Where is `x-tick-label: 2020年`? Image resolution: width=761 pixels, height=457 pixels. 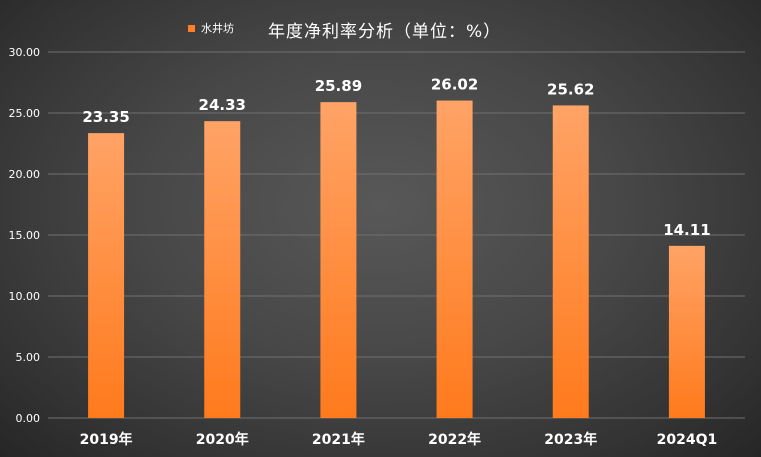 x-tick-label: 2020年 is located at coordinates (222, 439).